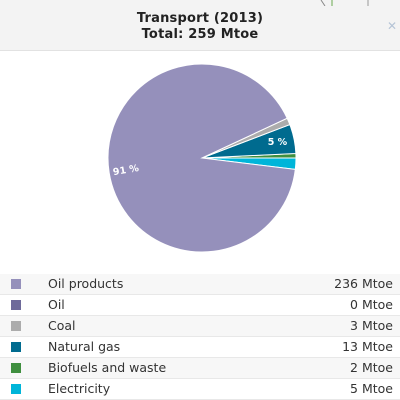 Image resolution: width=400 pixels, height=400 pixels. What do you see at coordinates (371, 367) in the screenshot?
I see `legend-value: 2 Mtoe` at bounding box center [371, 367].